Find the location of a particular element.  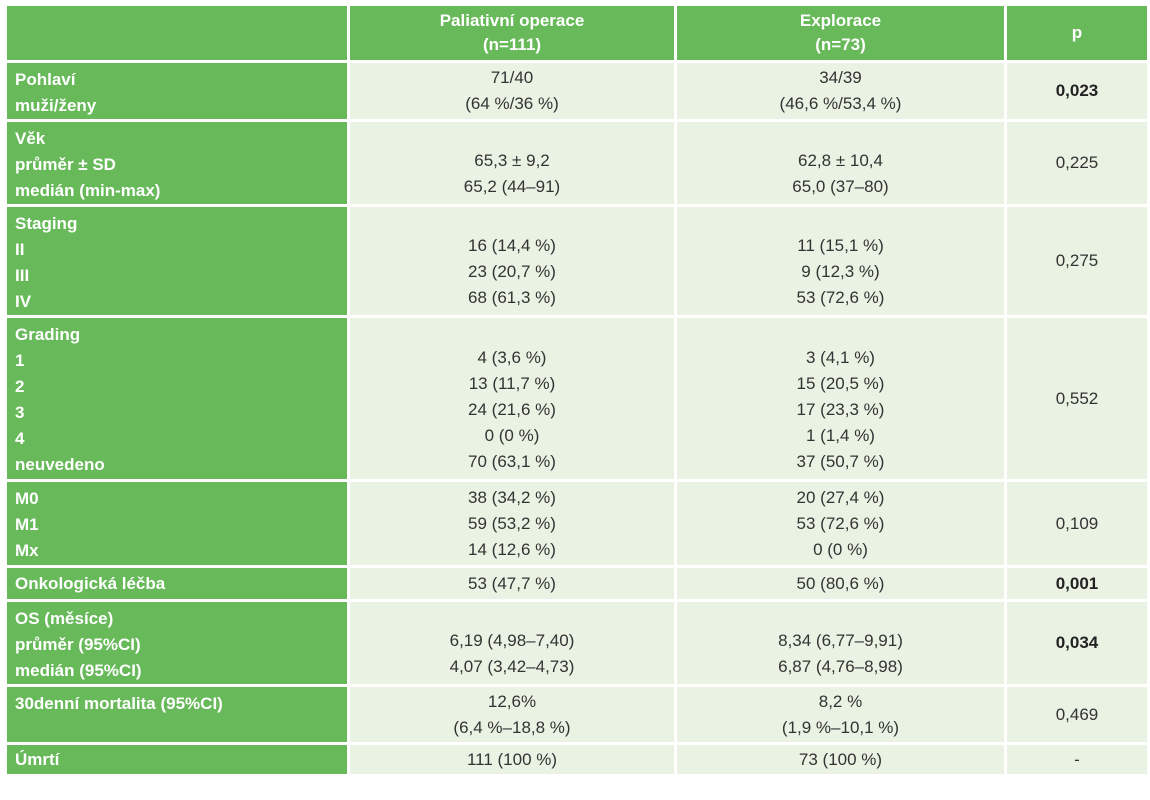

cell-p-value: 0,225 is located at coordinates (1077, 163).